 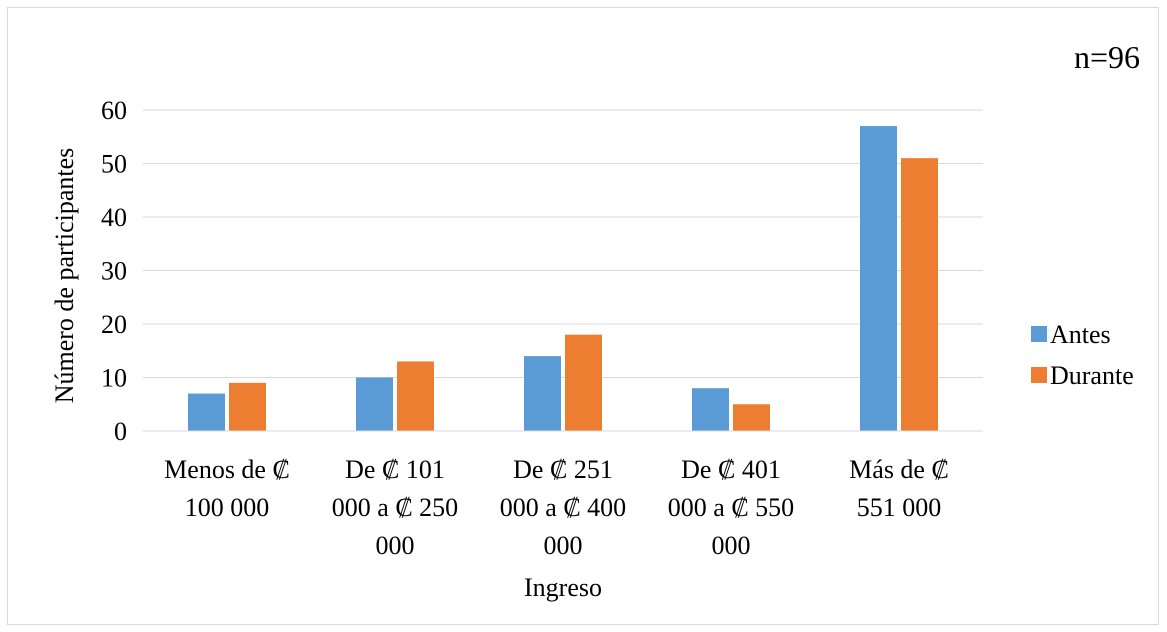 I want to click on y-tick-label: 30, so click(x=114, y=271).